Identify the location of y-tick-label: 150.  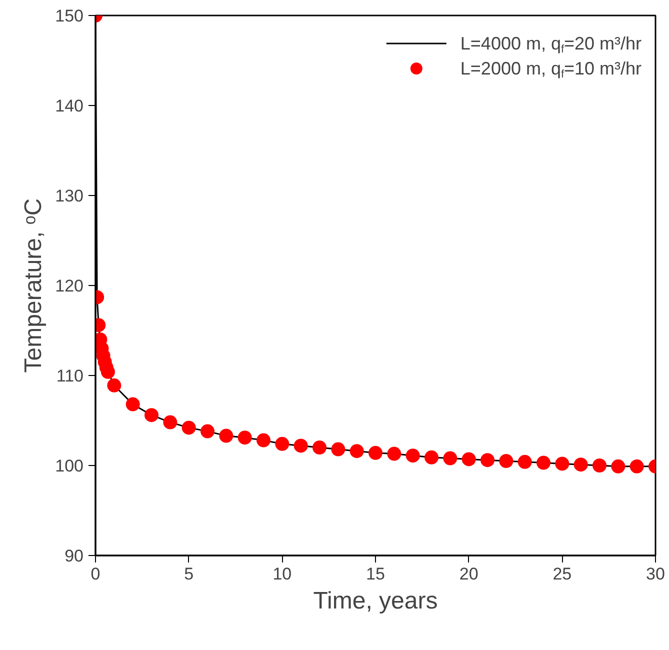
(69, 16).